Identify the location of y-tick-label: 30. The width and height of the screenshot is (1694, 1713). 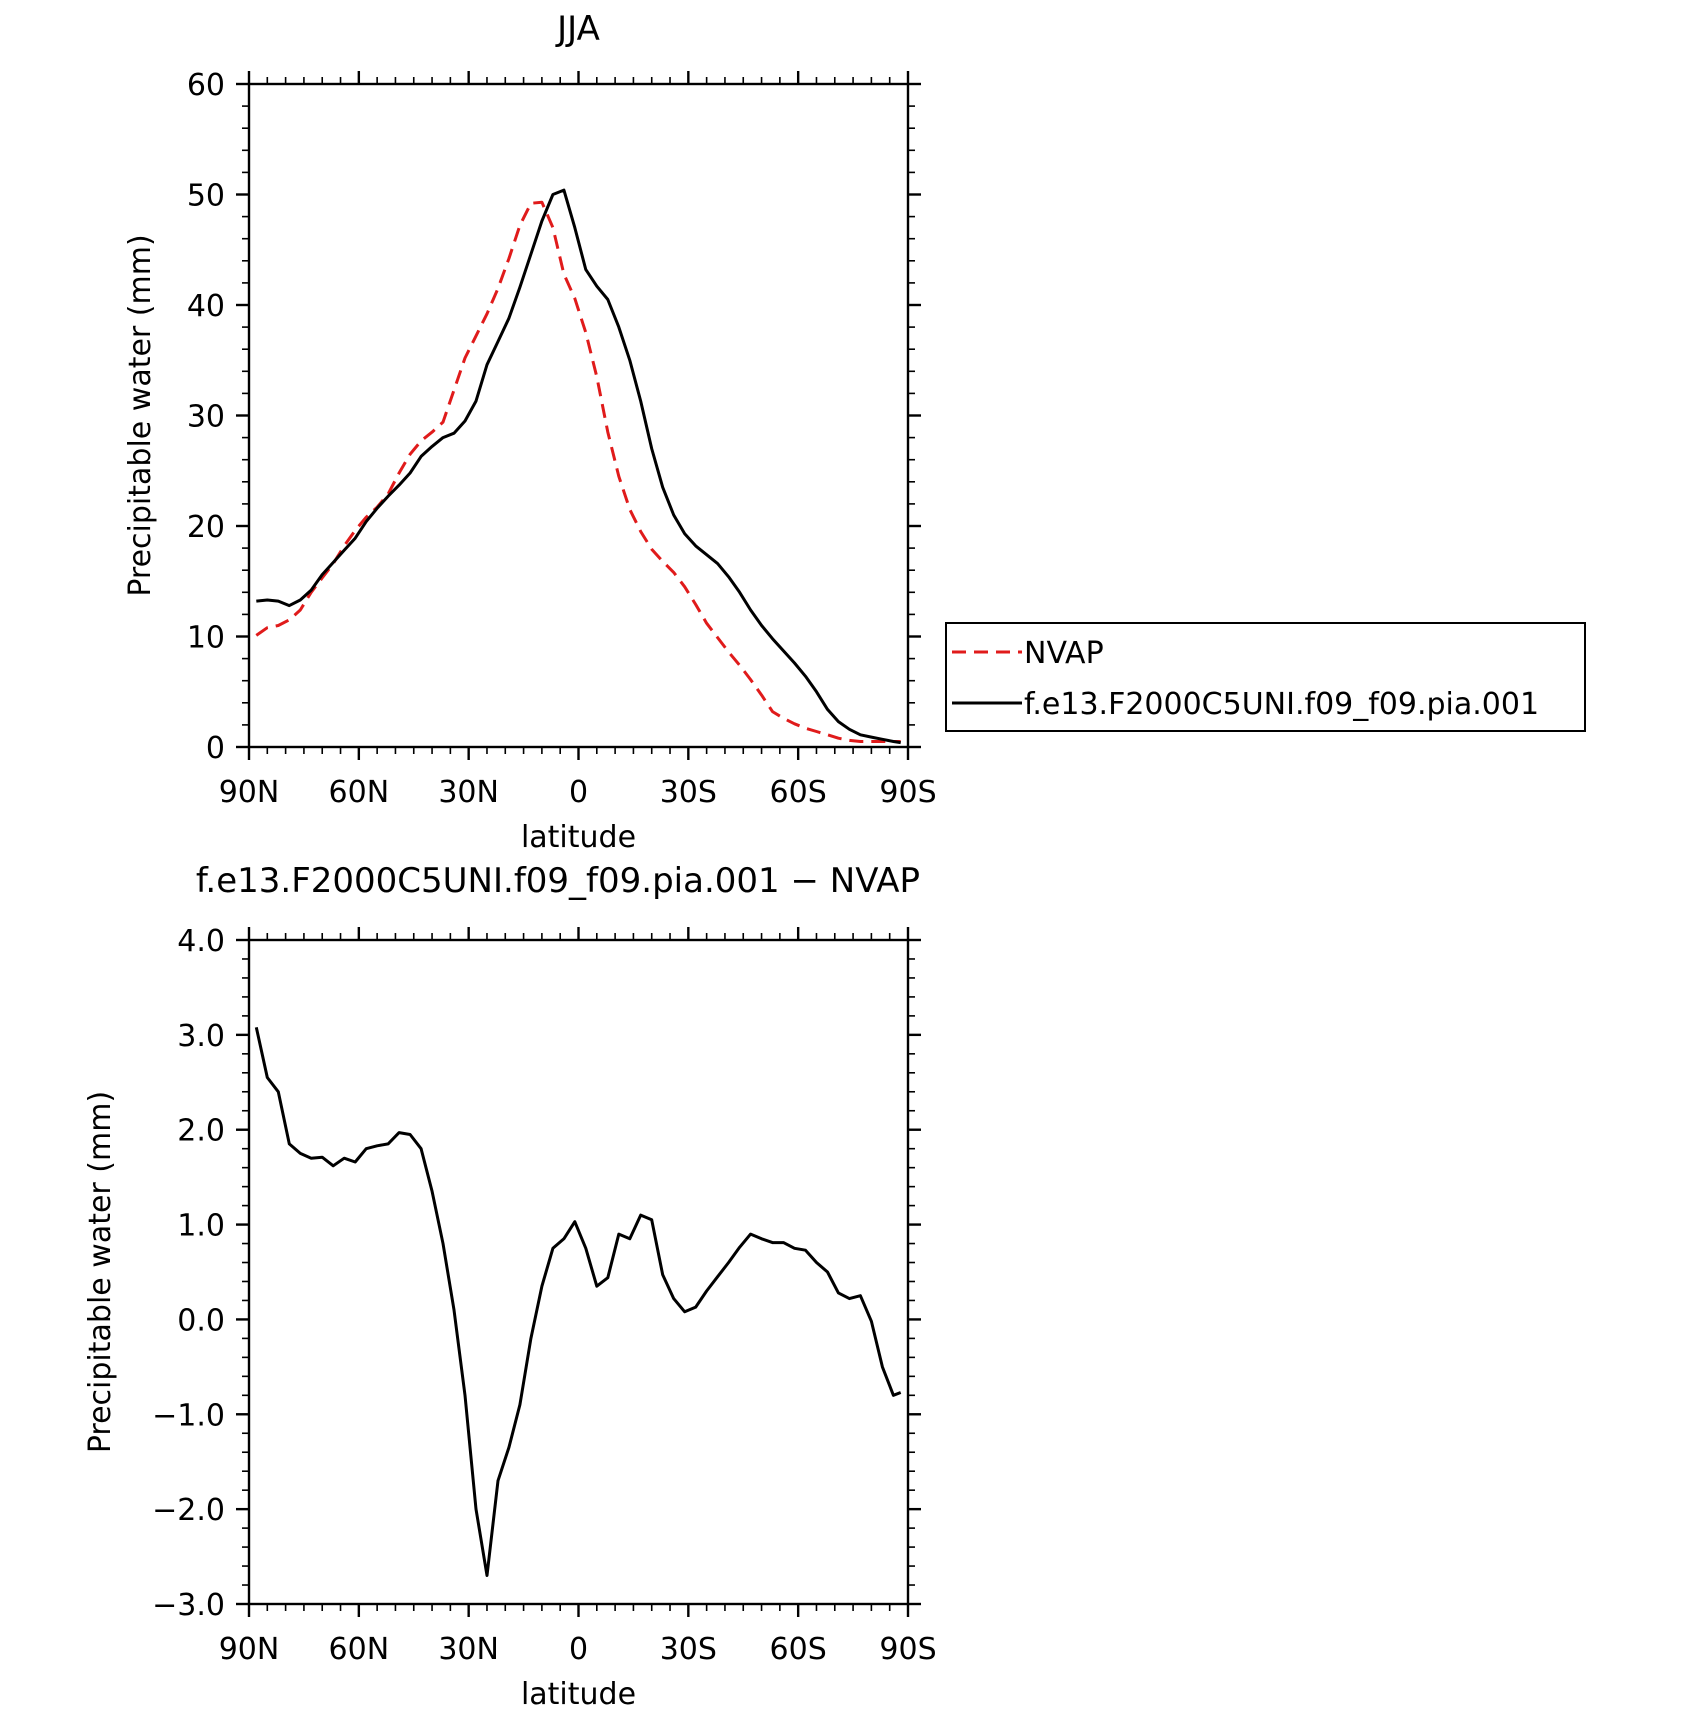
(206, 417).